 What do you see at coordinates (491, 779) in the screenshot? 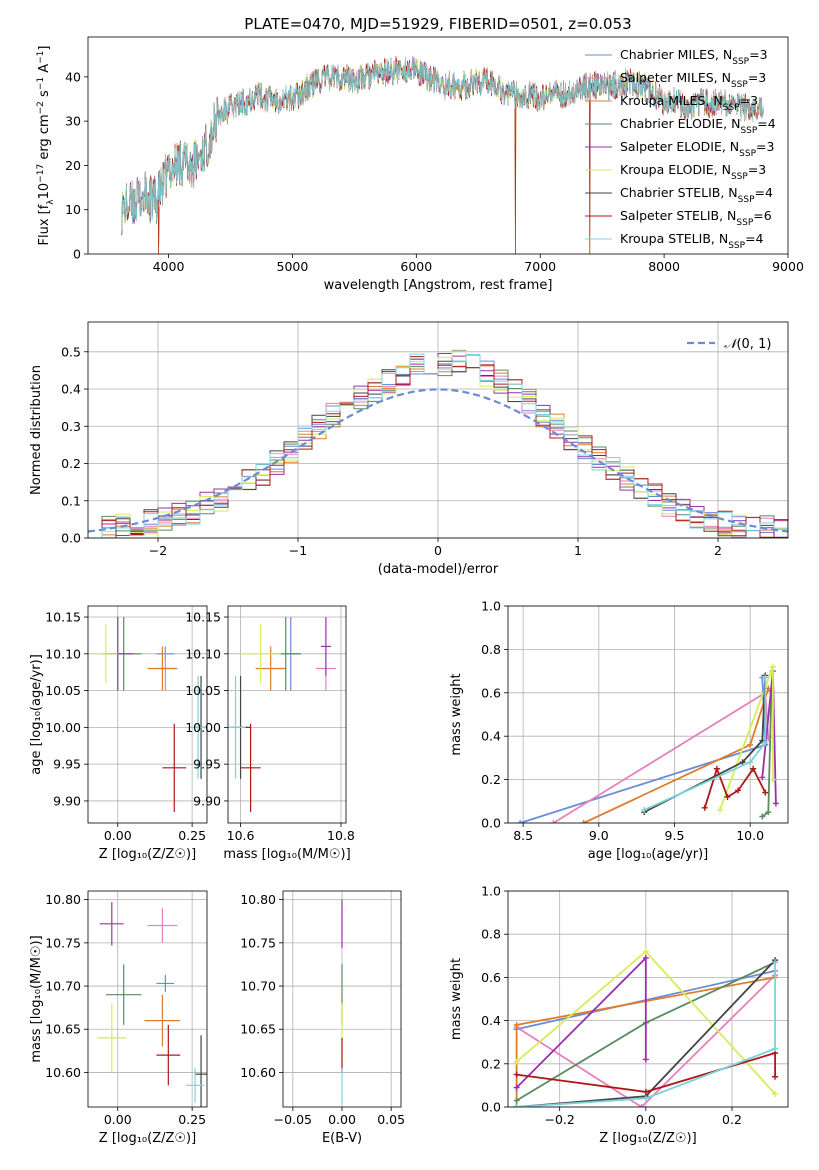
I see `y-tick-label: 0.2` at bounding box center [491, 779].